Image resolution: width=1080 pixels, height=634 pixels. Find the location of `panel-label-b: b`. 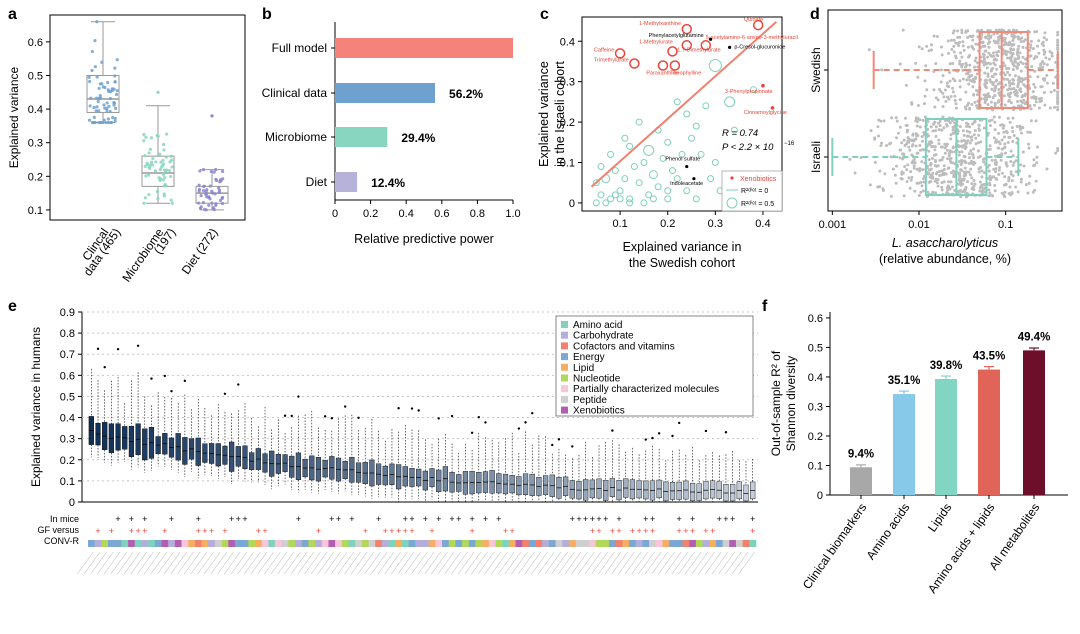

panel-label-b: b is located at coordinates (267, 14).